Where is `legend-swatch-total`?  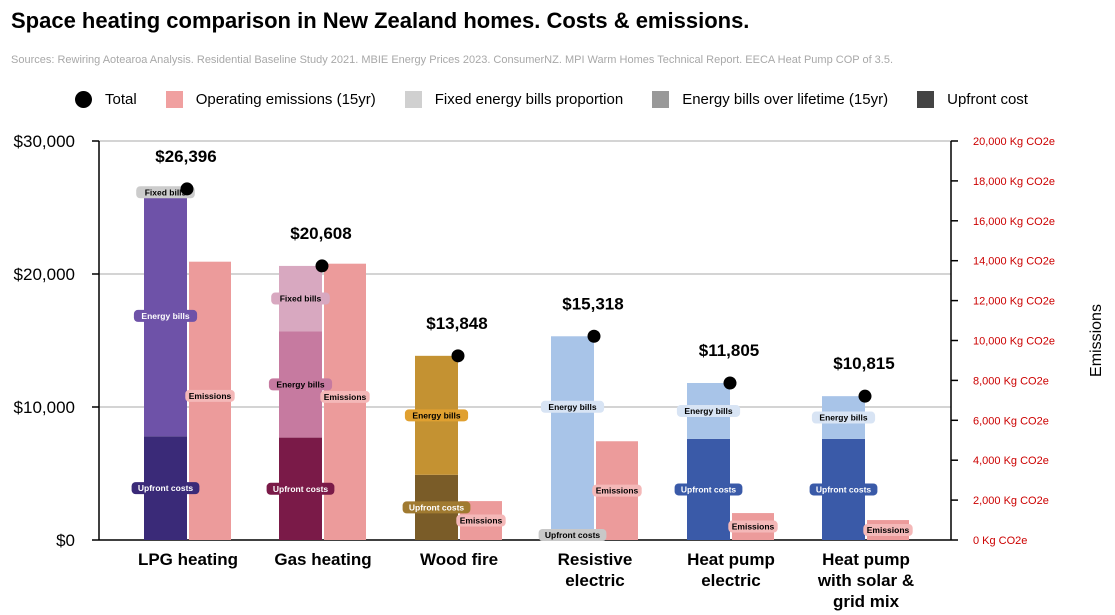 legend-swatch-total is located at coordinates (83, 99).